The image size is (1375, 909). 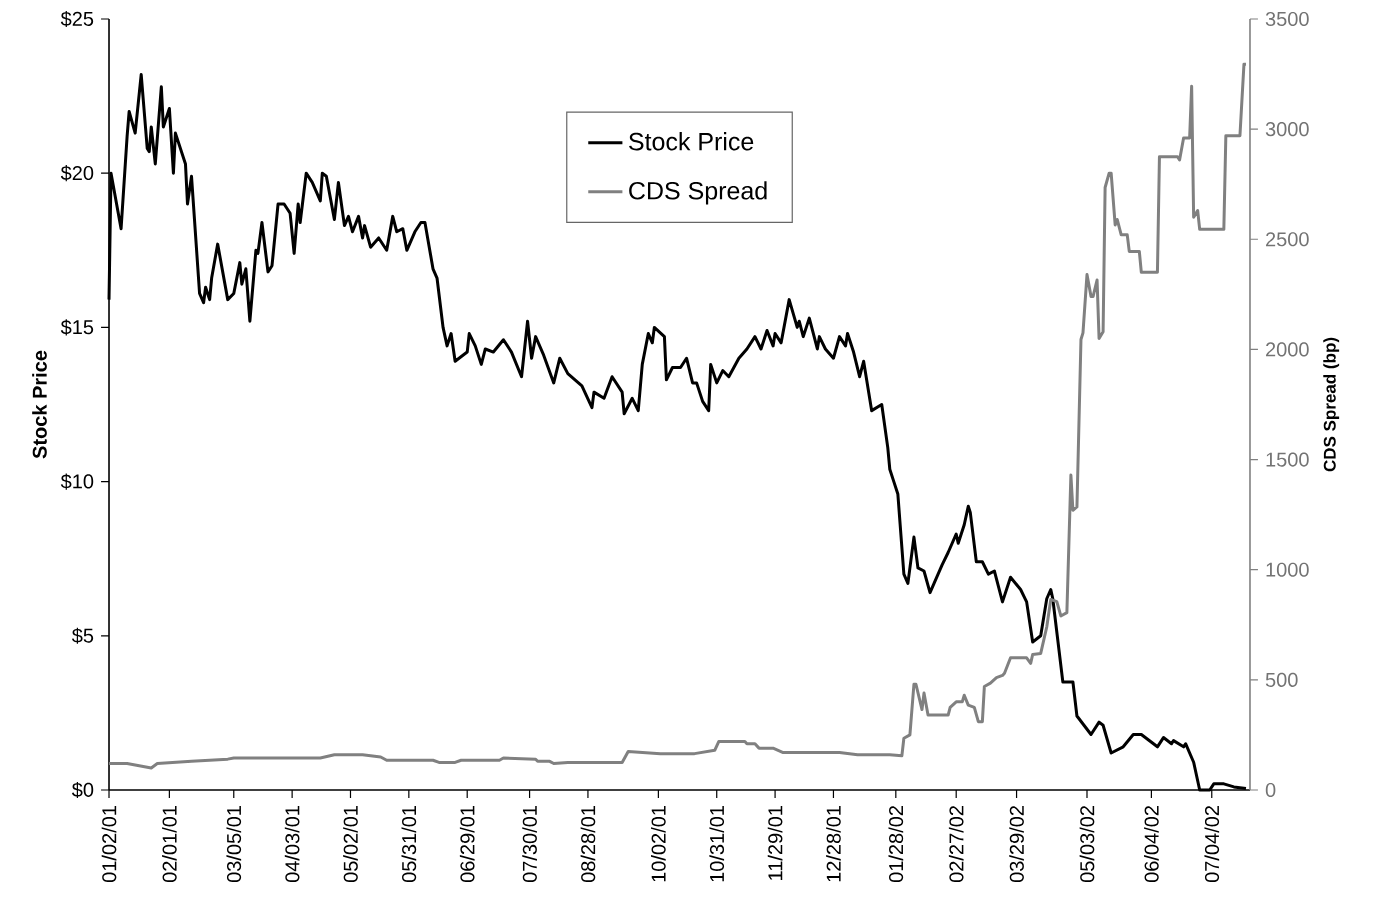 What do you see at coordinates (1287, 349) in the screenshot?
I see `y2-tick-label: 2000` at bounding box center [1287, 349].